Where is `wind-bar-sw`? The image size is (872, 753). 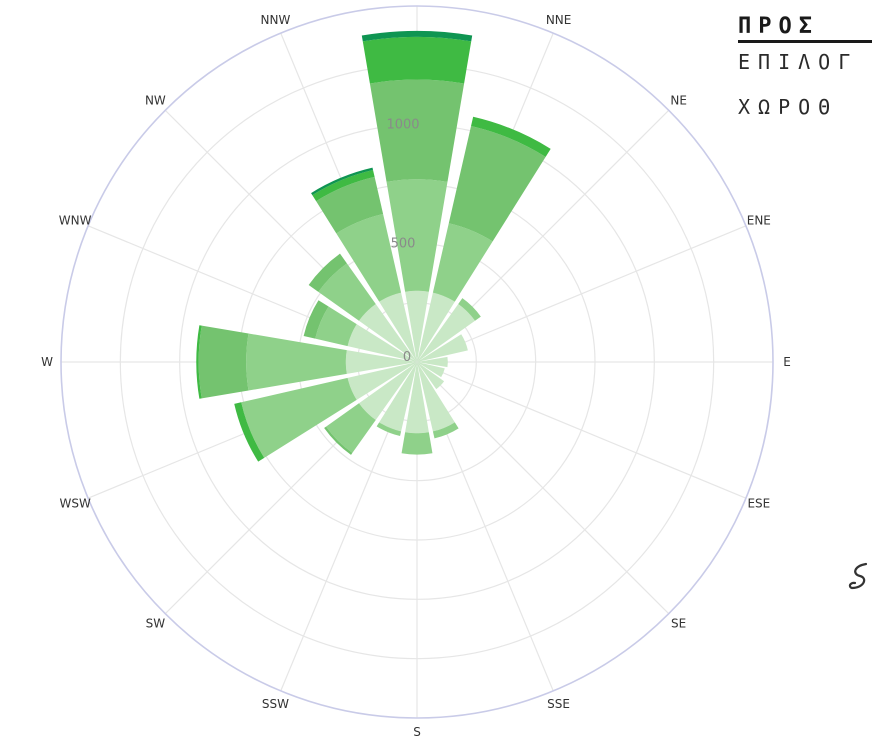 wind-bar-sw is located at coordinates (370, 408).